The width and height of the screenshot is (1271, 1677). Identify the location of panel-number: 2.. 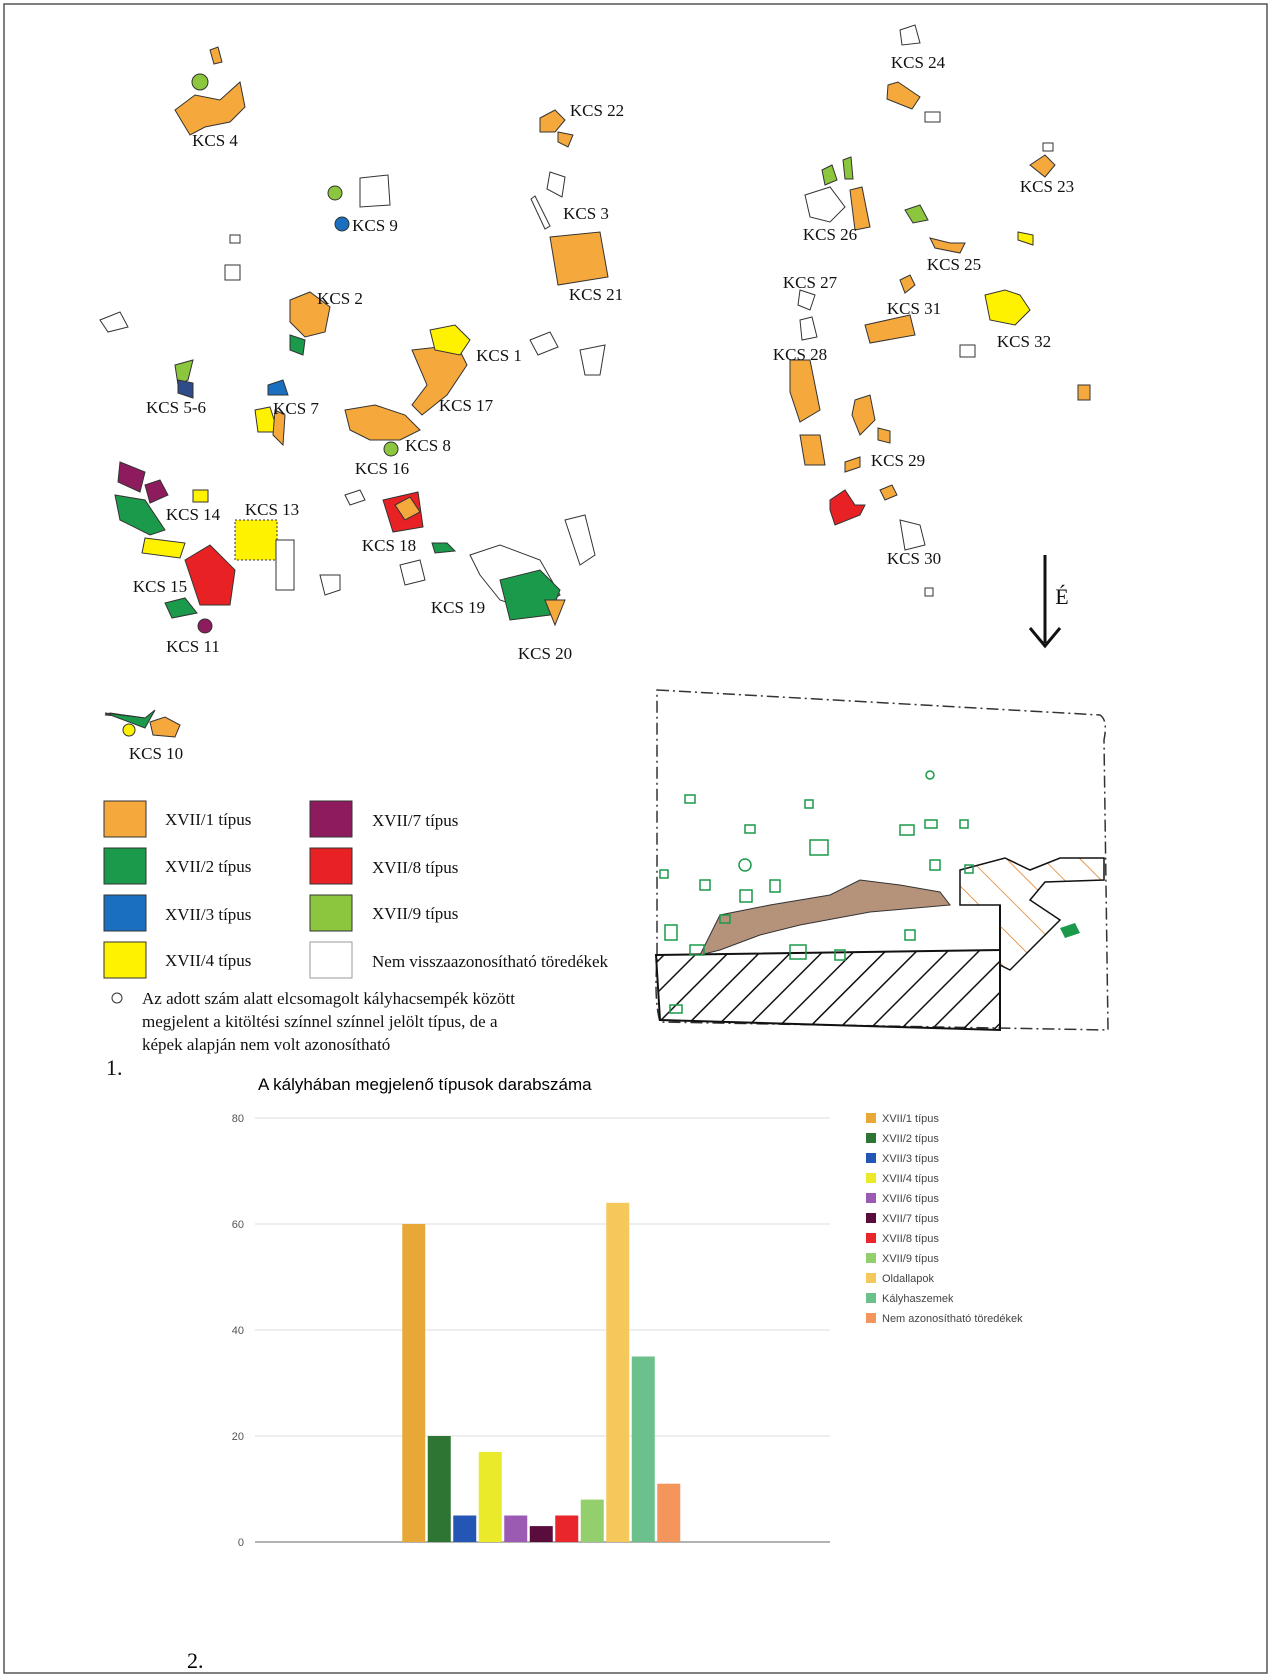
(195, 1660).